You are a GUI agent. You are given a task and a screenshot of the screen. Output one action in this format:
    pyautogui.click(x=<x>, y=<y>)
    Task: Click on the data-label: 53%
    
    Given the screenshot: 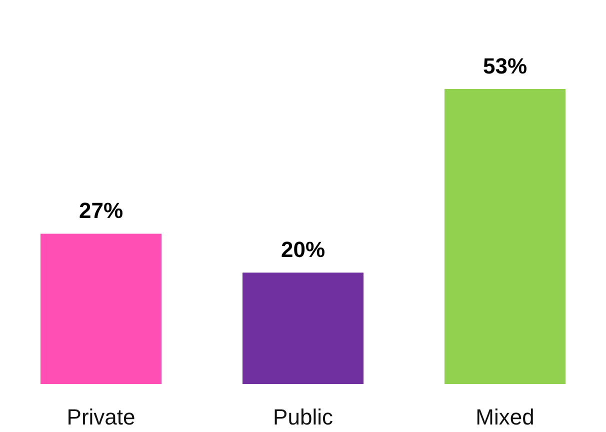 What is the action you would take?
    pyautogui.click(x=505, y=65)
    